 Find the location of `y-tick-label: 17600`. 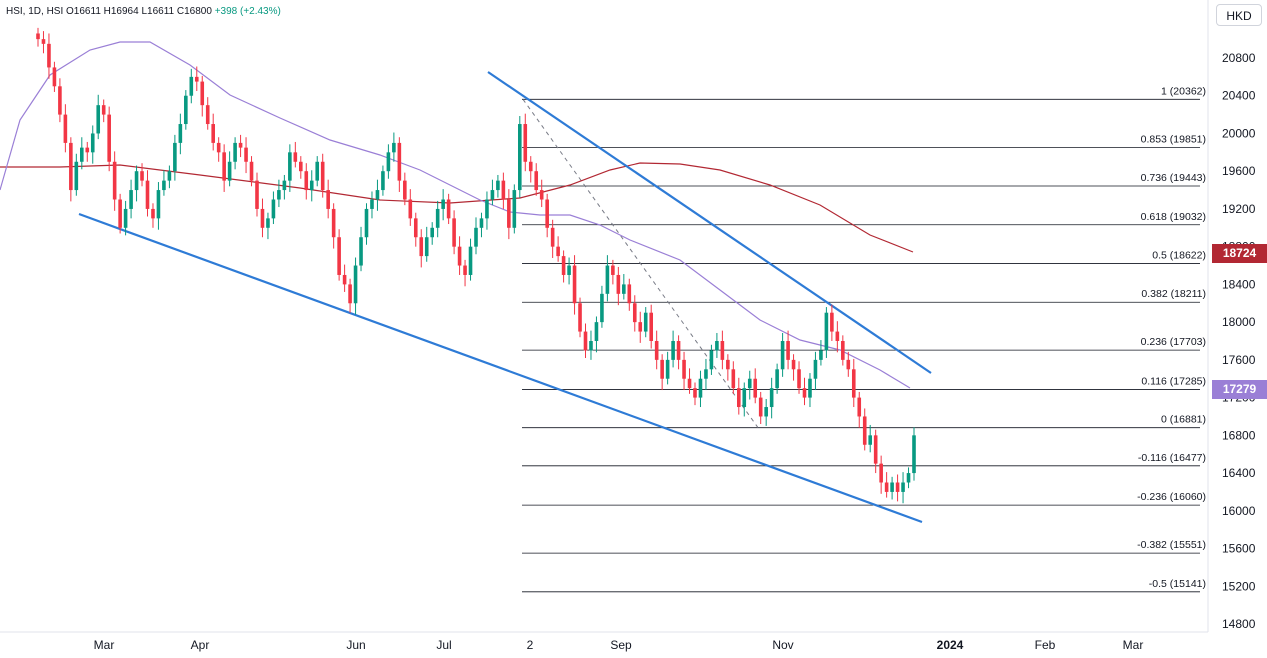

y-tick-label: 17600 is located at coordinates (1239, 360).